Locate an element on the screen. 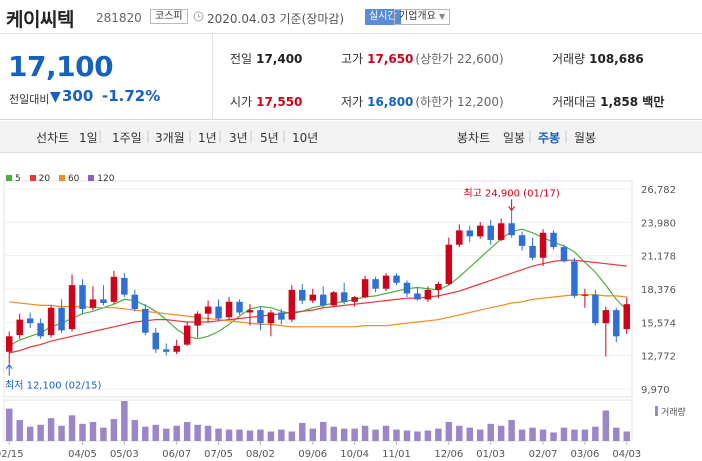  quote-date: 2020.04.03 기준(장마감) is located at coordinates (276, 19).